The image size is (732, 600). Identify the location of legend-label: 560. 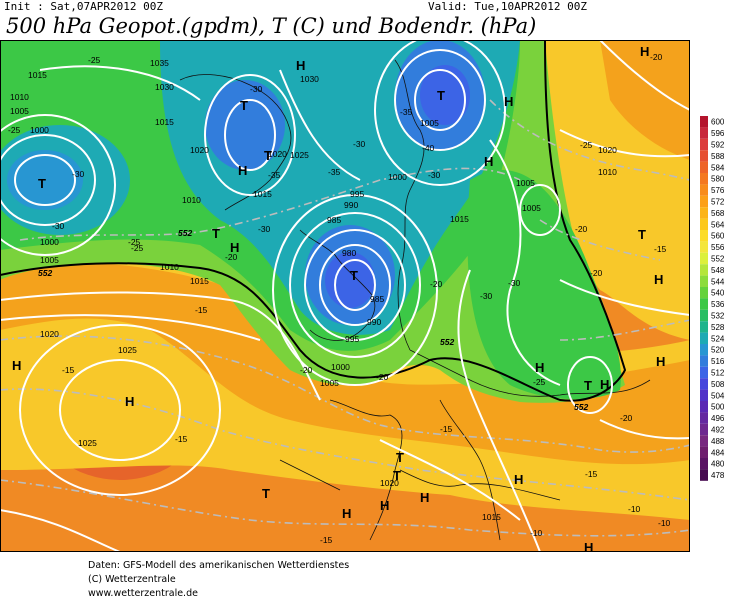
(718, 236).